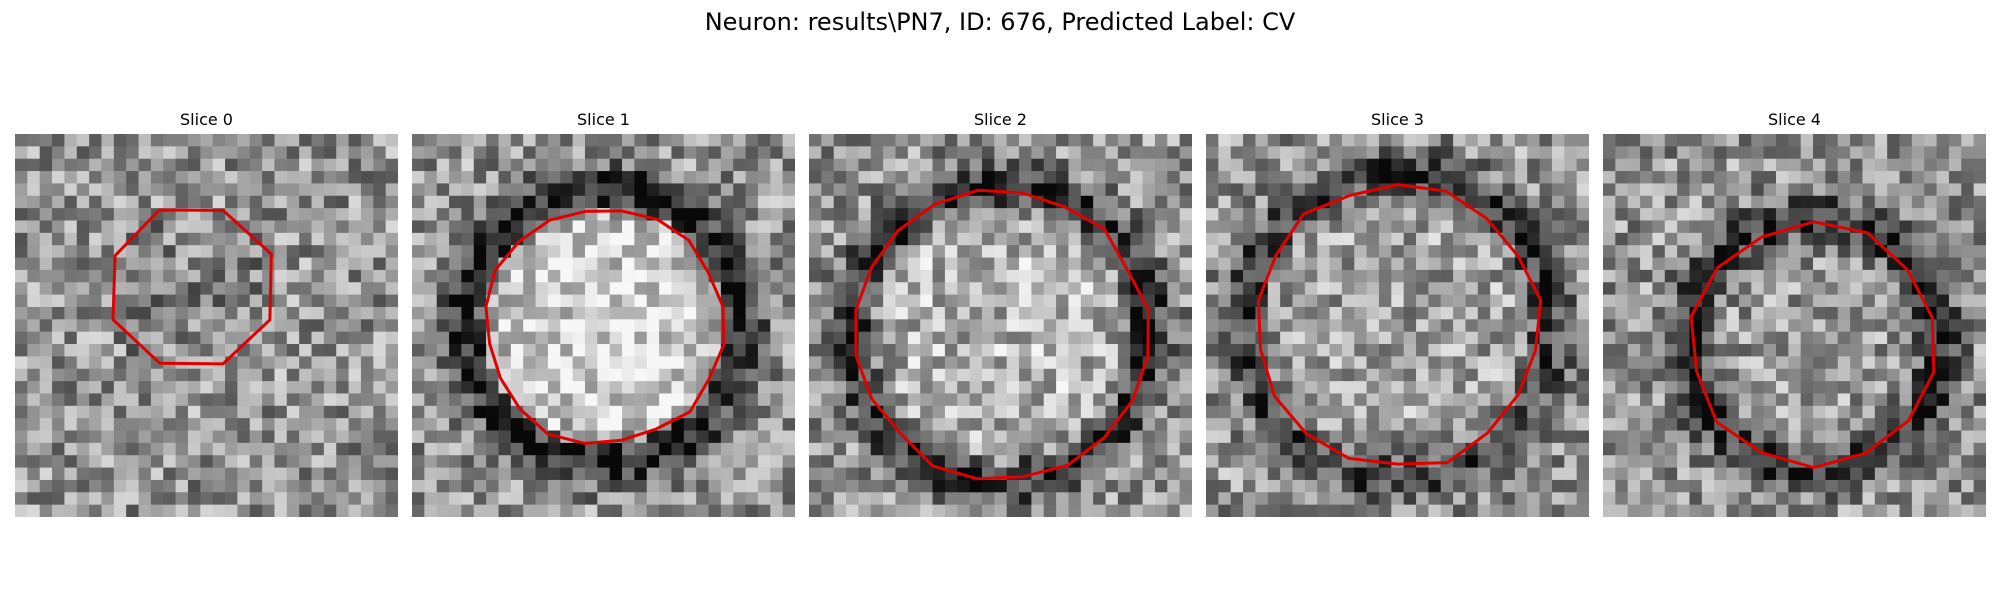 Image resolution: width=2000 pixels, height=600 pixels. I want to click on slice-title: Slice 3, so click(1397, 119).